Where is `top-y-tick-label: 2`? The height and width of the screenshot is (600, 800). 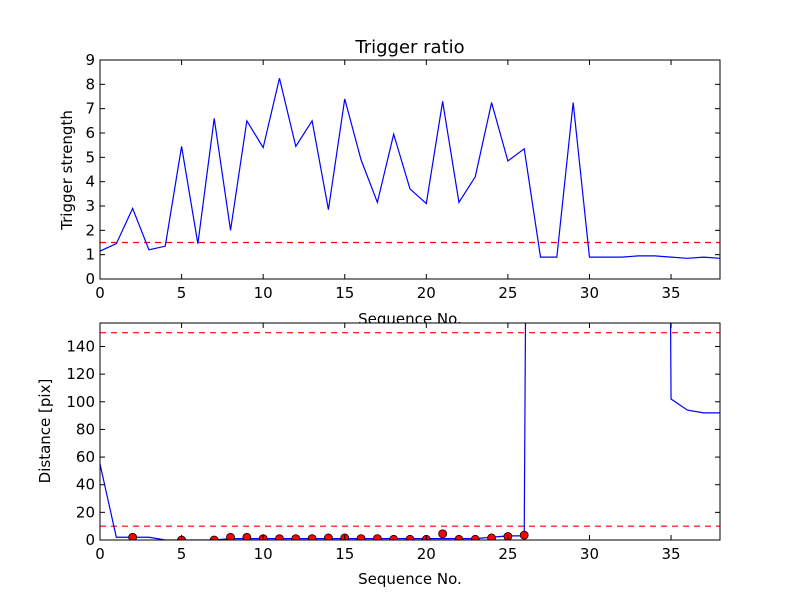 top-y-tick-label: 2 is located at coordinates (90, 230).